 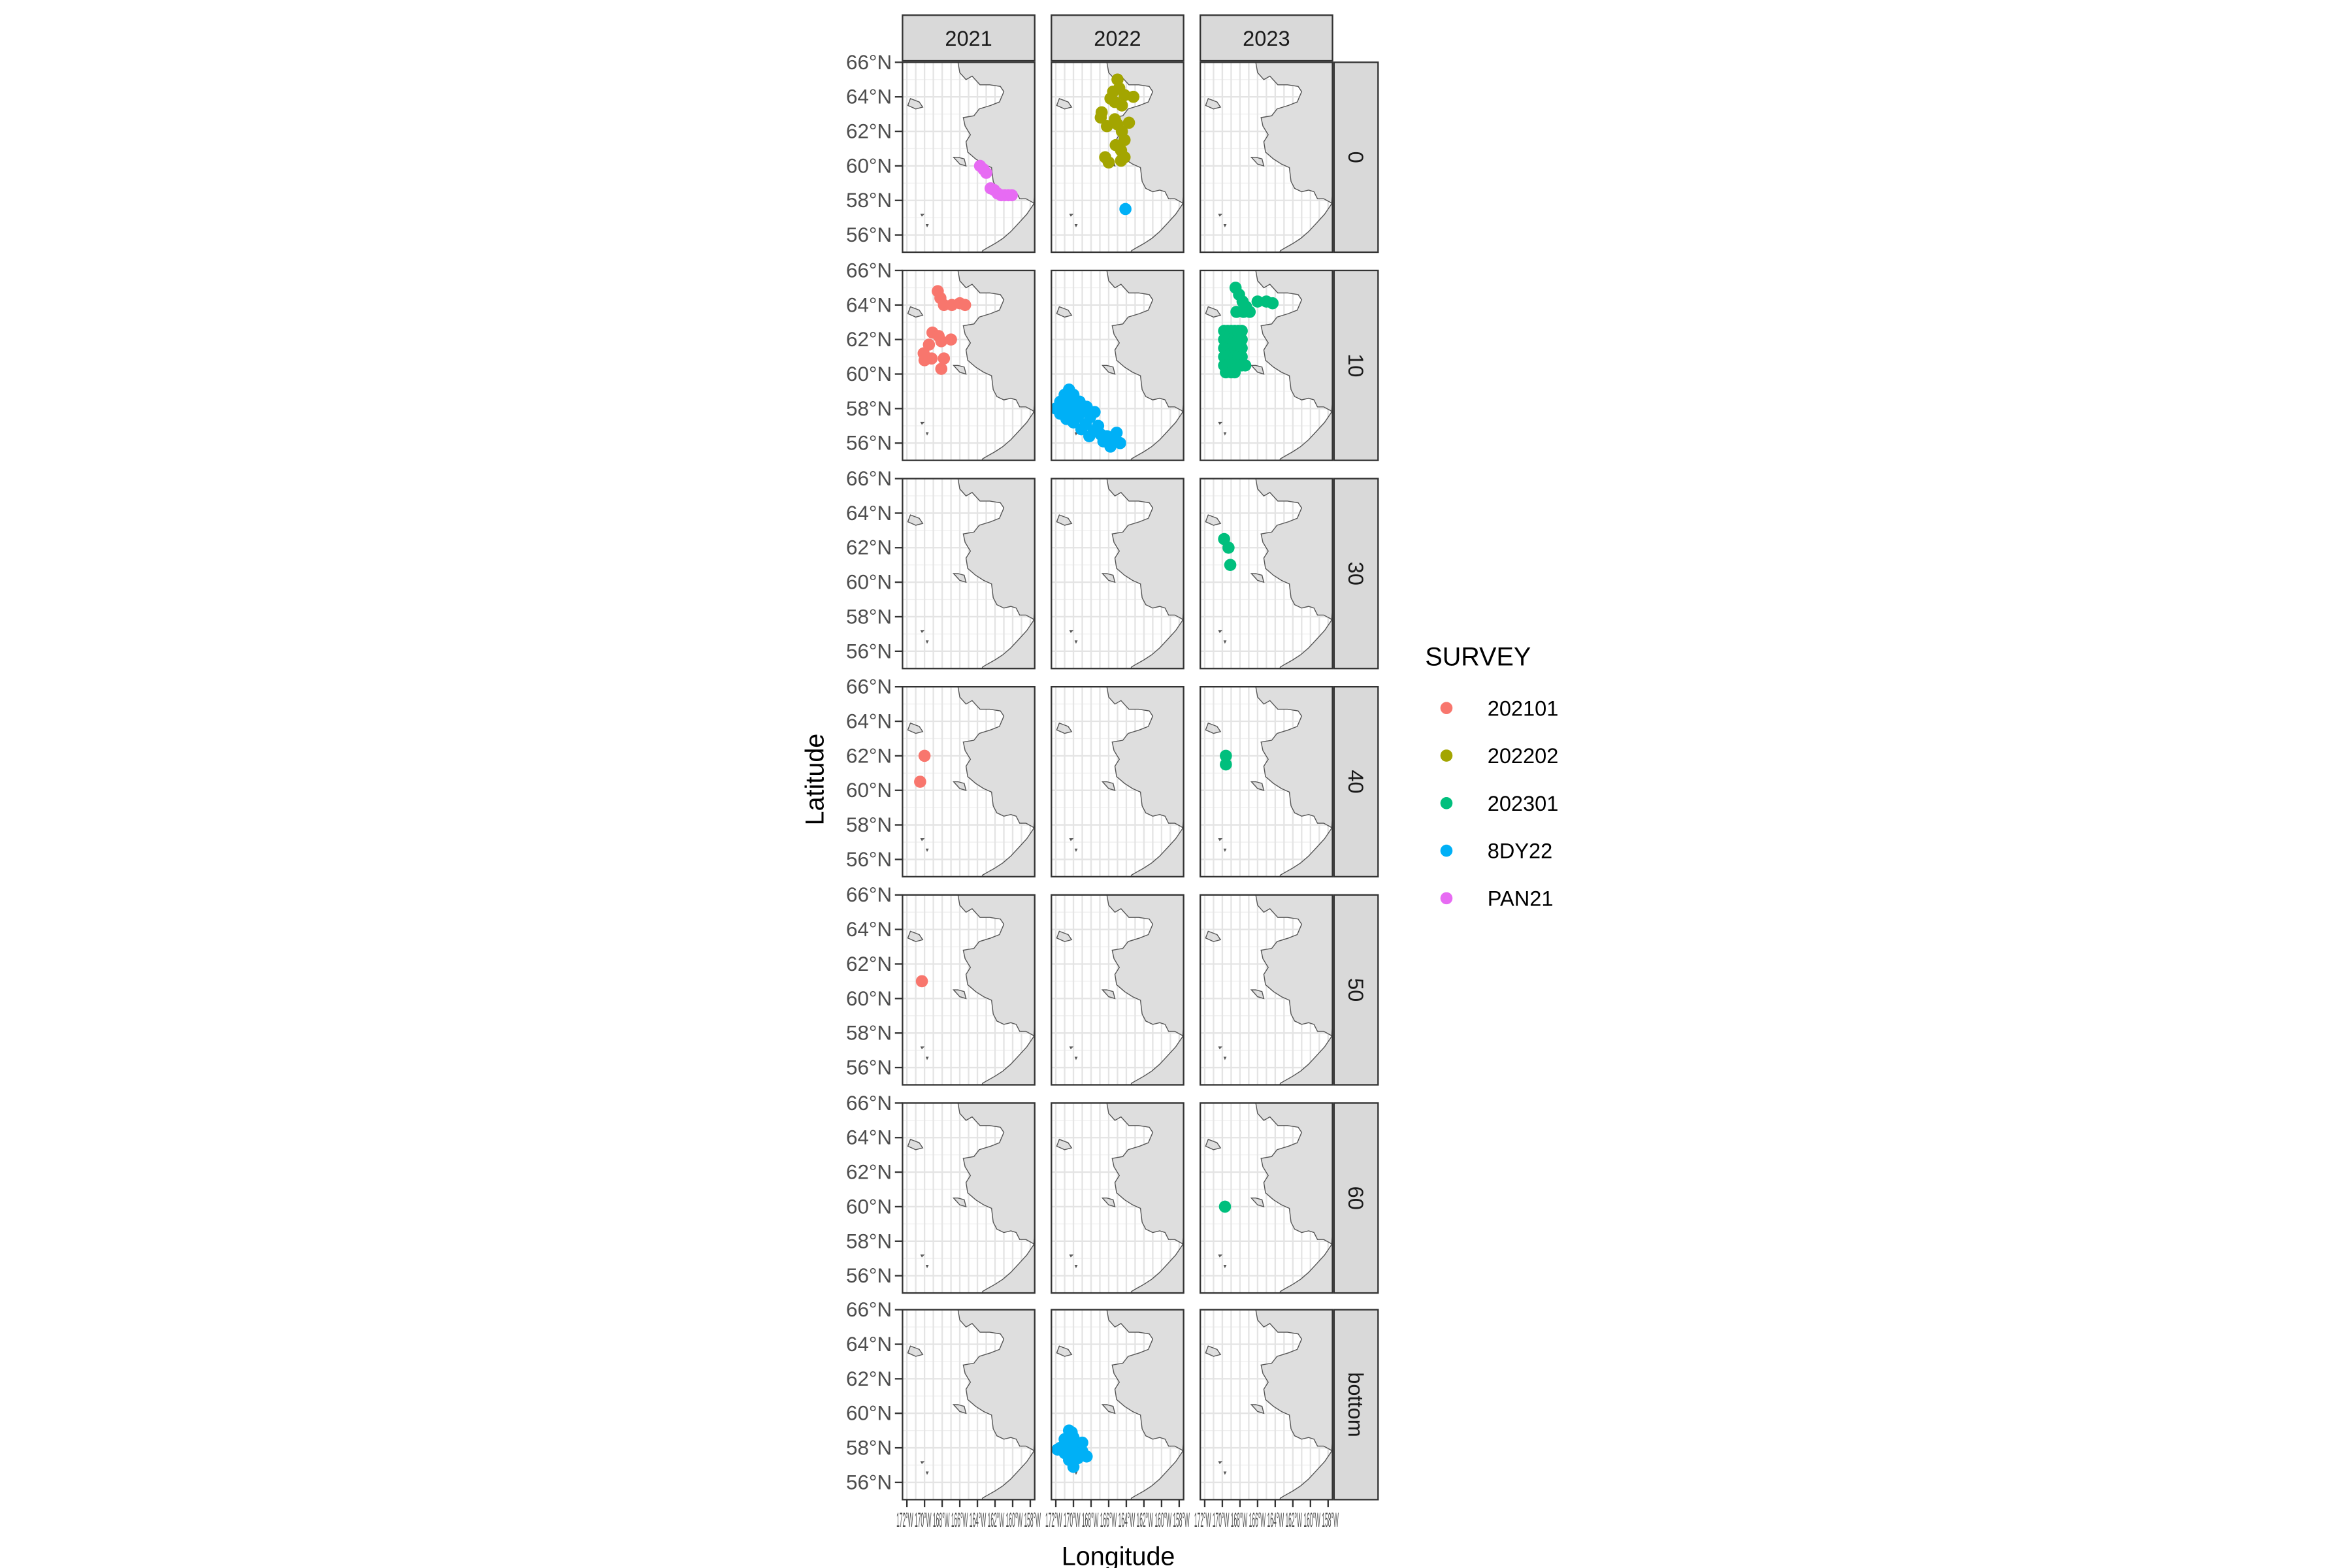 I want to click on legend-label: 202101, so click(x=1523, y=708).